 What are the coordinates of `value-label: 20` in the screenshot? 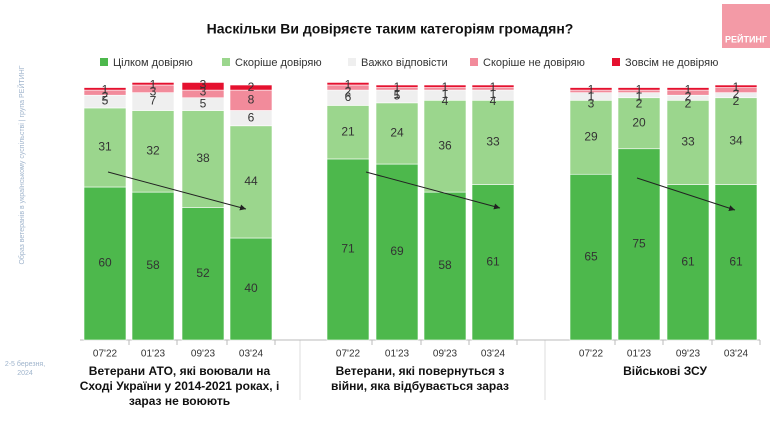 It's located at (639, 122).